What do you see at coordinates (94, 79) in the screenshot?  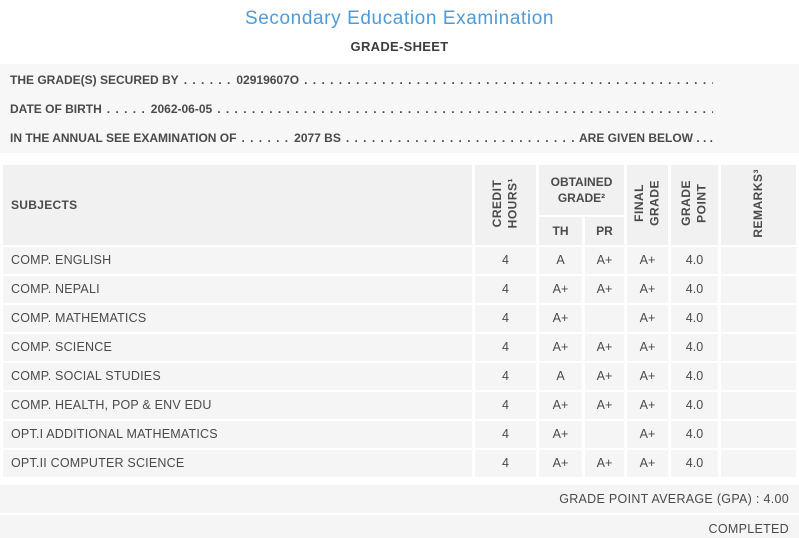 I see `symbol-number-label: THE GRADE(S) SECURED BY` at bounding box center [94, 79].